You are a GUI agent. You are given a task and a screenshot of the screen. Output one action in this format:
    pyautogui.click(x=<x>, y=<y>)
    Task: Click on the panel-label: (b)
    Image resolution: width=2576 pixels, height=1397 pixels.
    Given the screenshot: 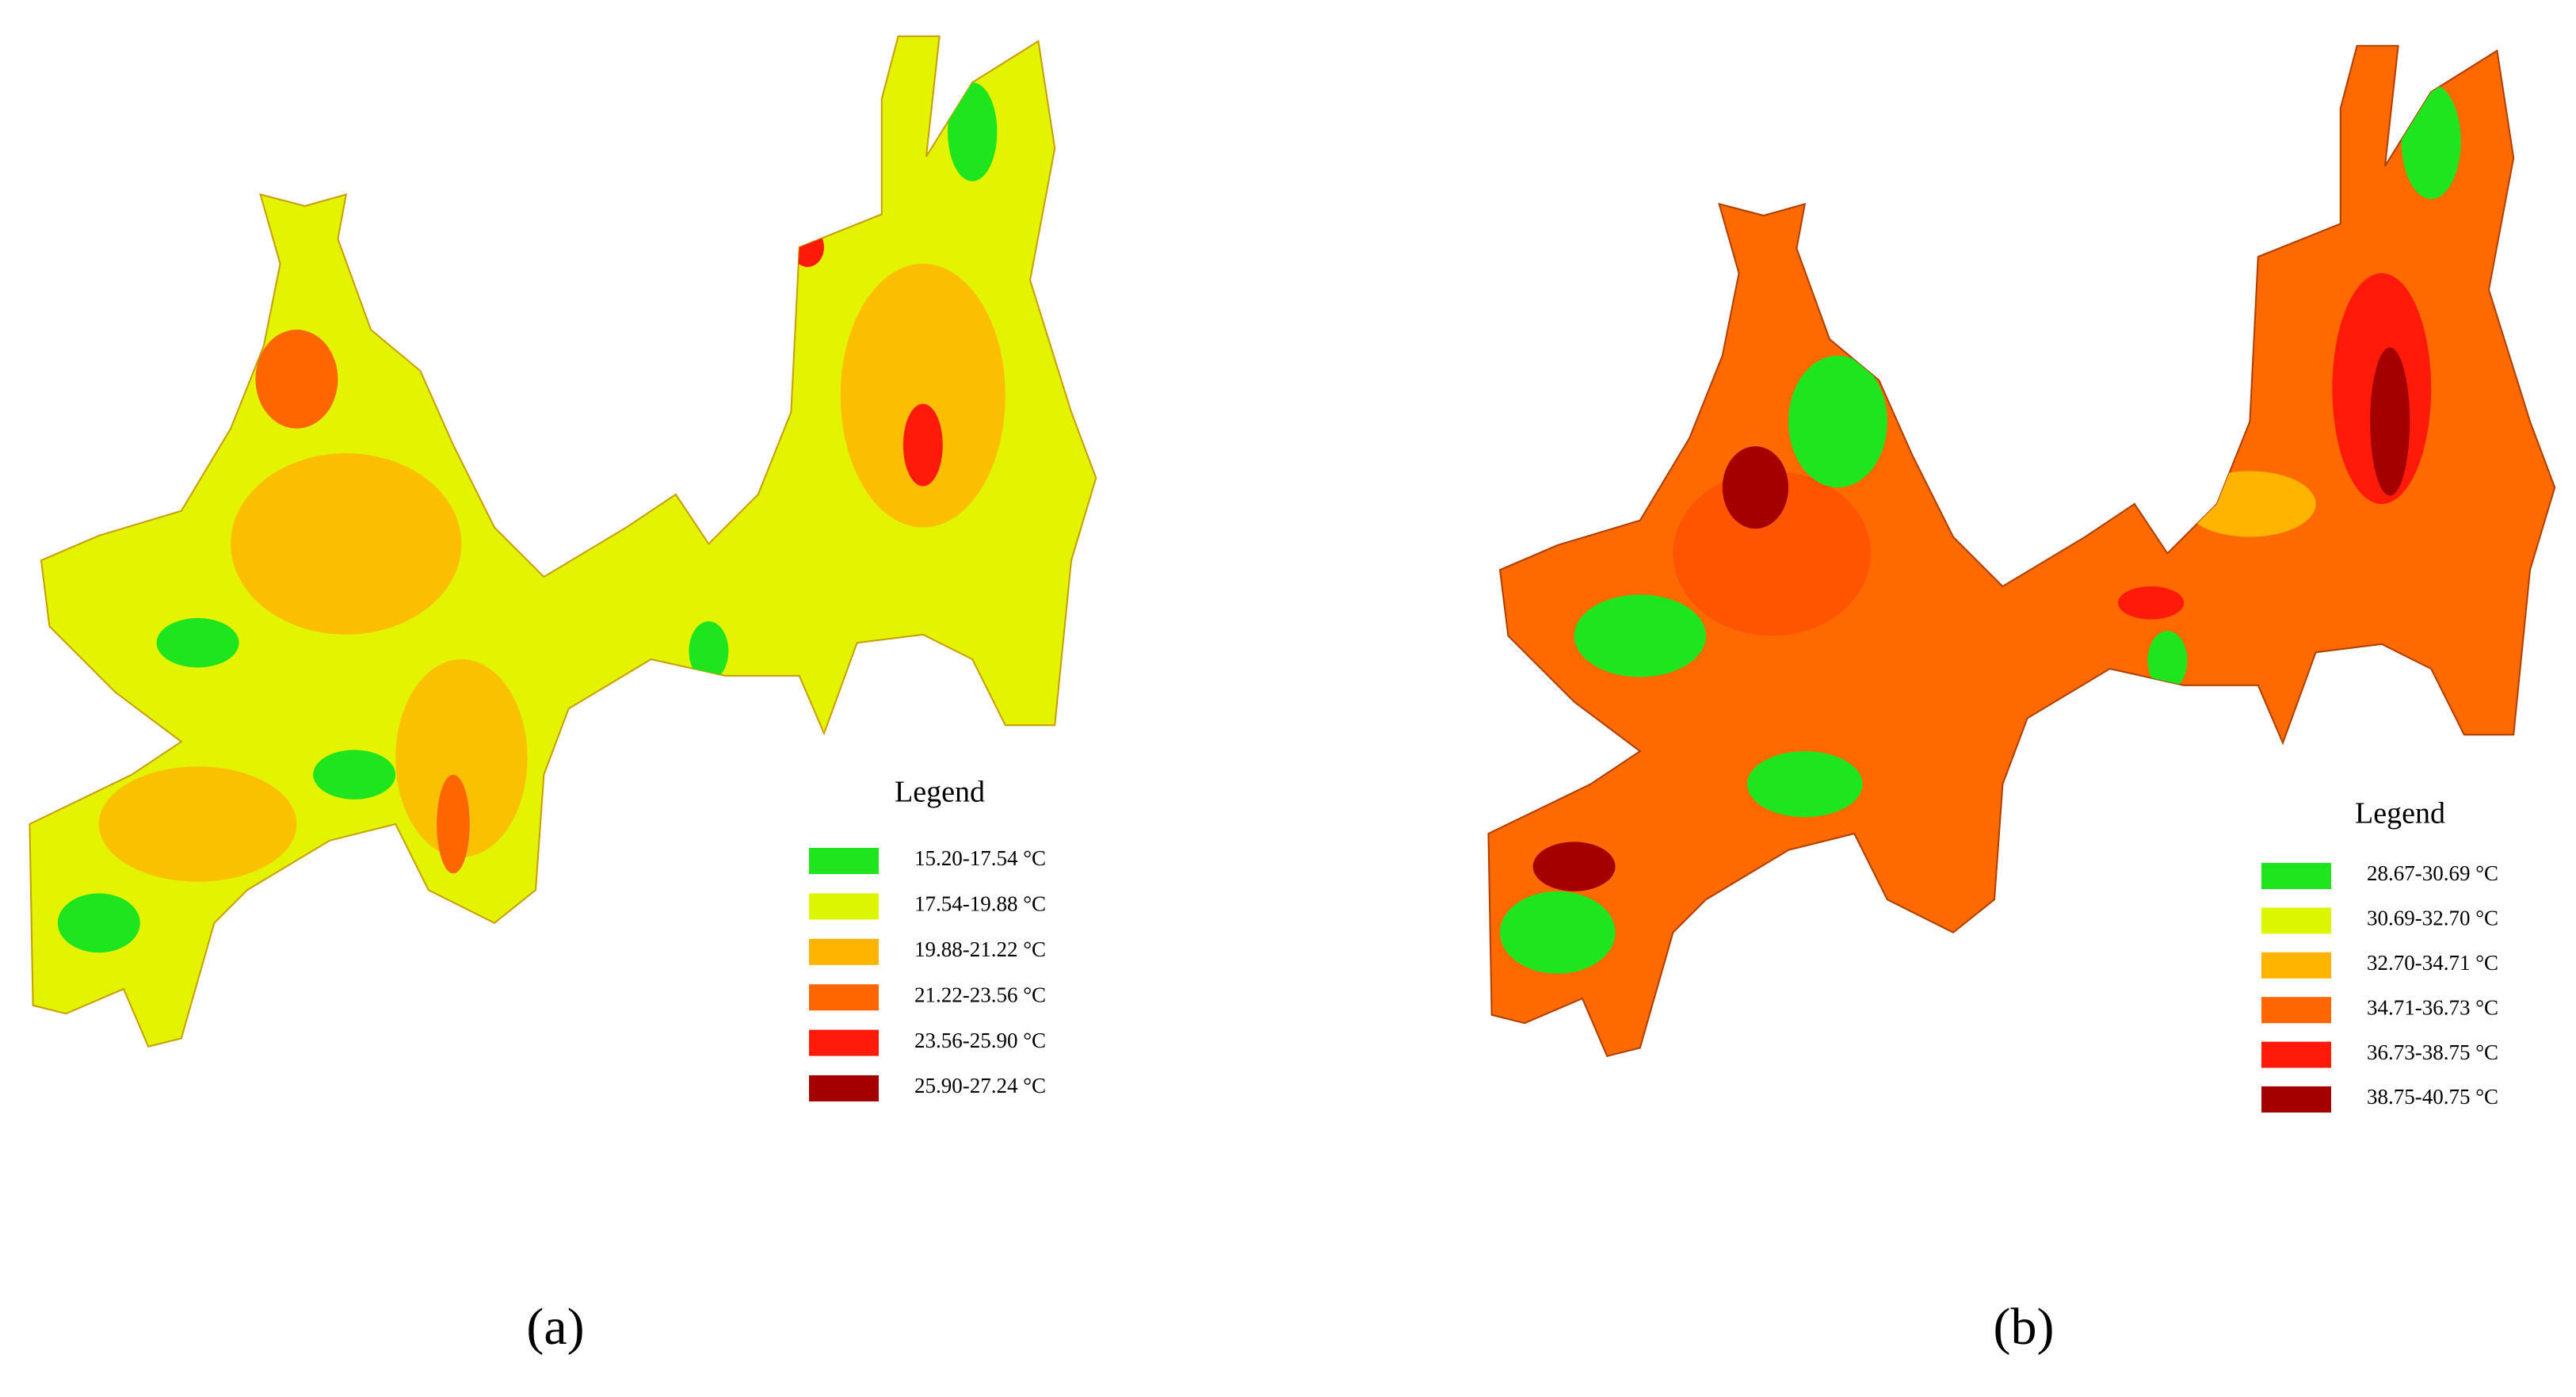 What is the action you would take?
    pyautogui.click(x=2025, y=1327)
    